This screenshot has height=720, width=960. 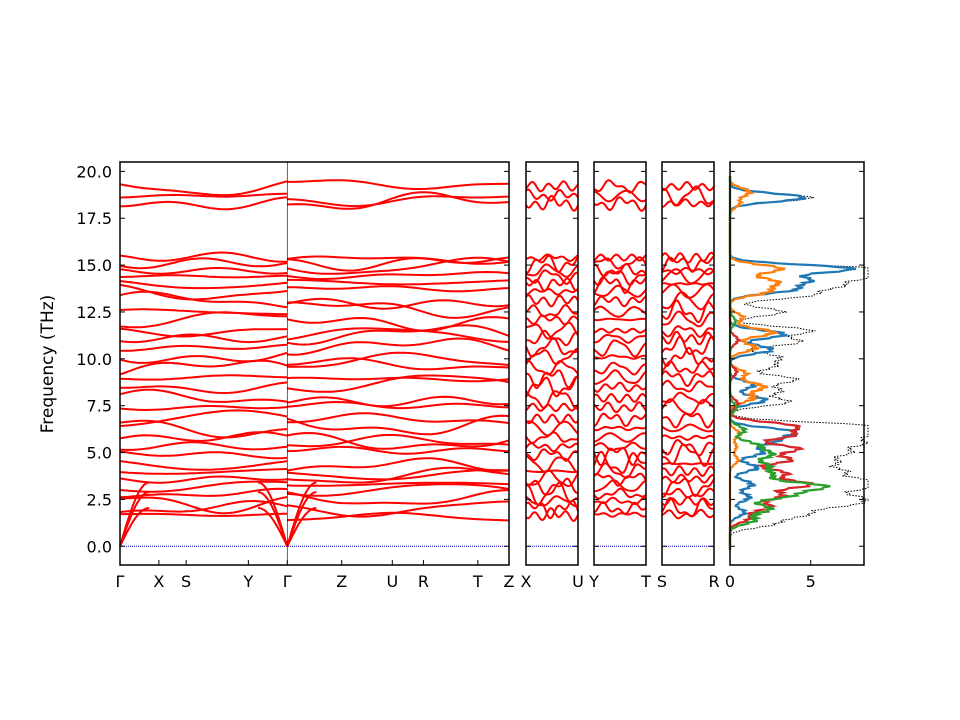 What do you see at coordinates (94, 218) in the screenshot?
I see `y-tick-label: 17.5` at bounding box center [94, 218].